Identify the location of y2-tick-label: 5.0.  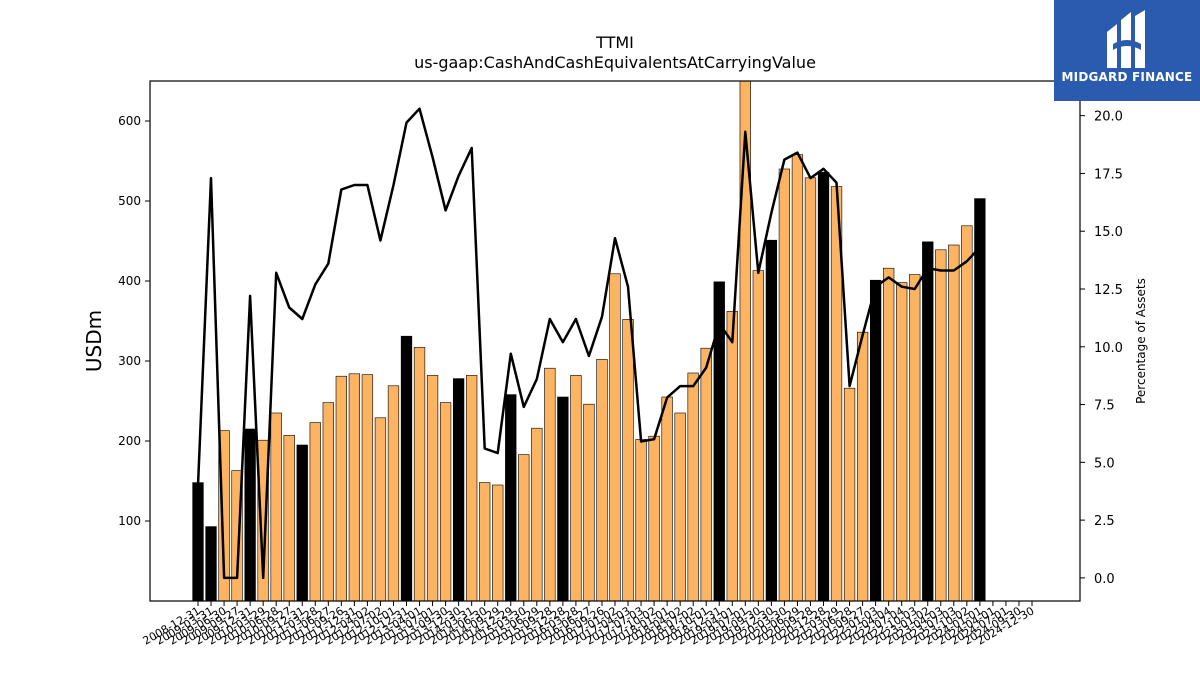
(1104, 463).